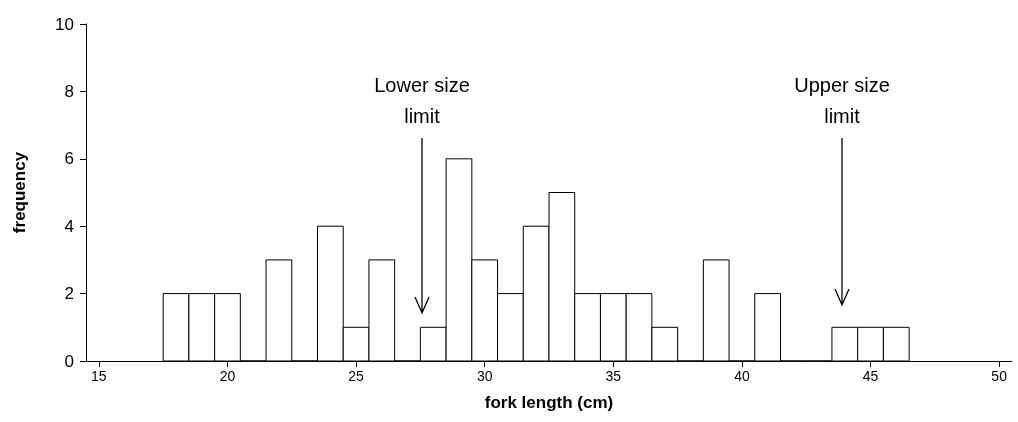 The height and width of the screenshot is (422, 1018). Describe the element at coordinates (422, 101) in the screenshot. I see `annotation: Lower size limit` at that location.